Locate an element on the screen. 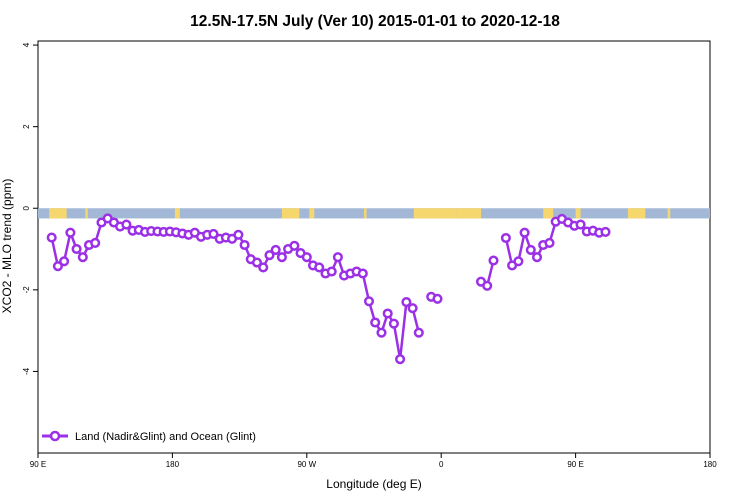 Image resolution: width=750 pixels, height=500 pixels. legend: Land (Nadir&Glint) and Ocean (Glint) is located at coordinates (149, 436).